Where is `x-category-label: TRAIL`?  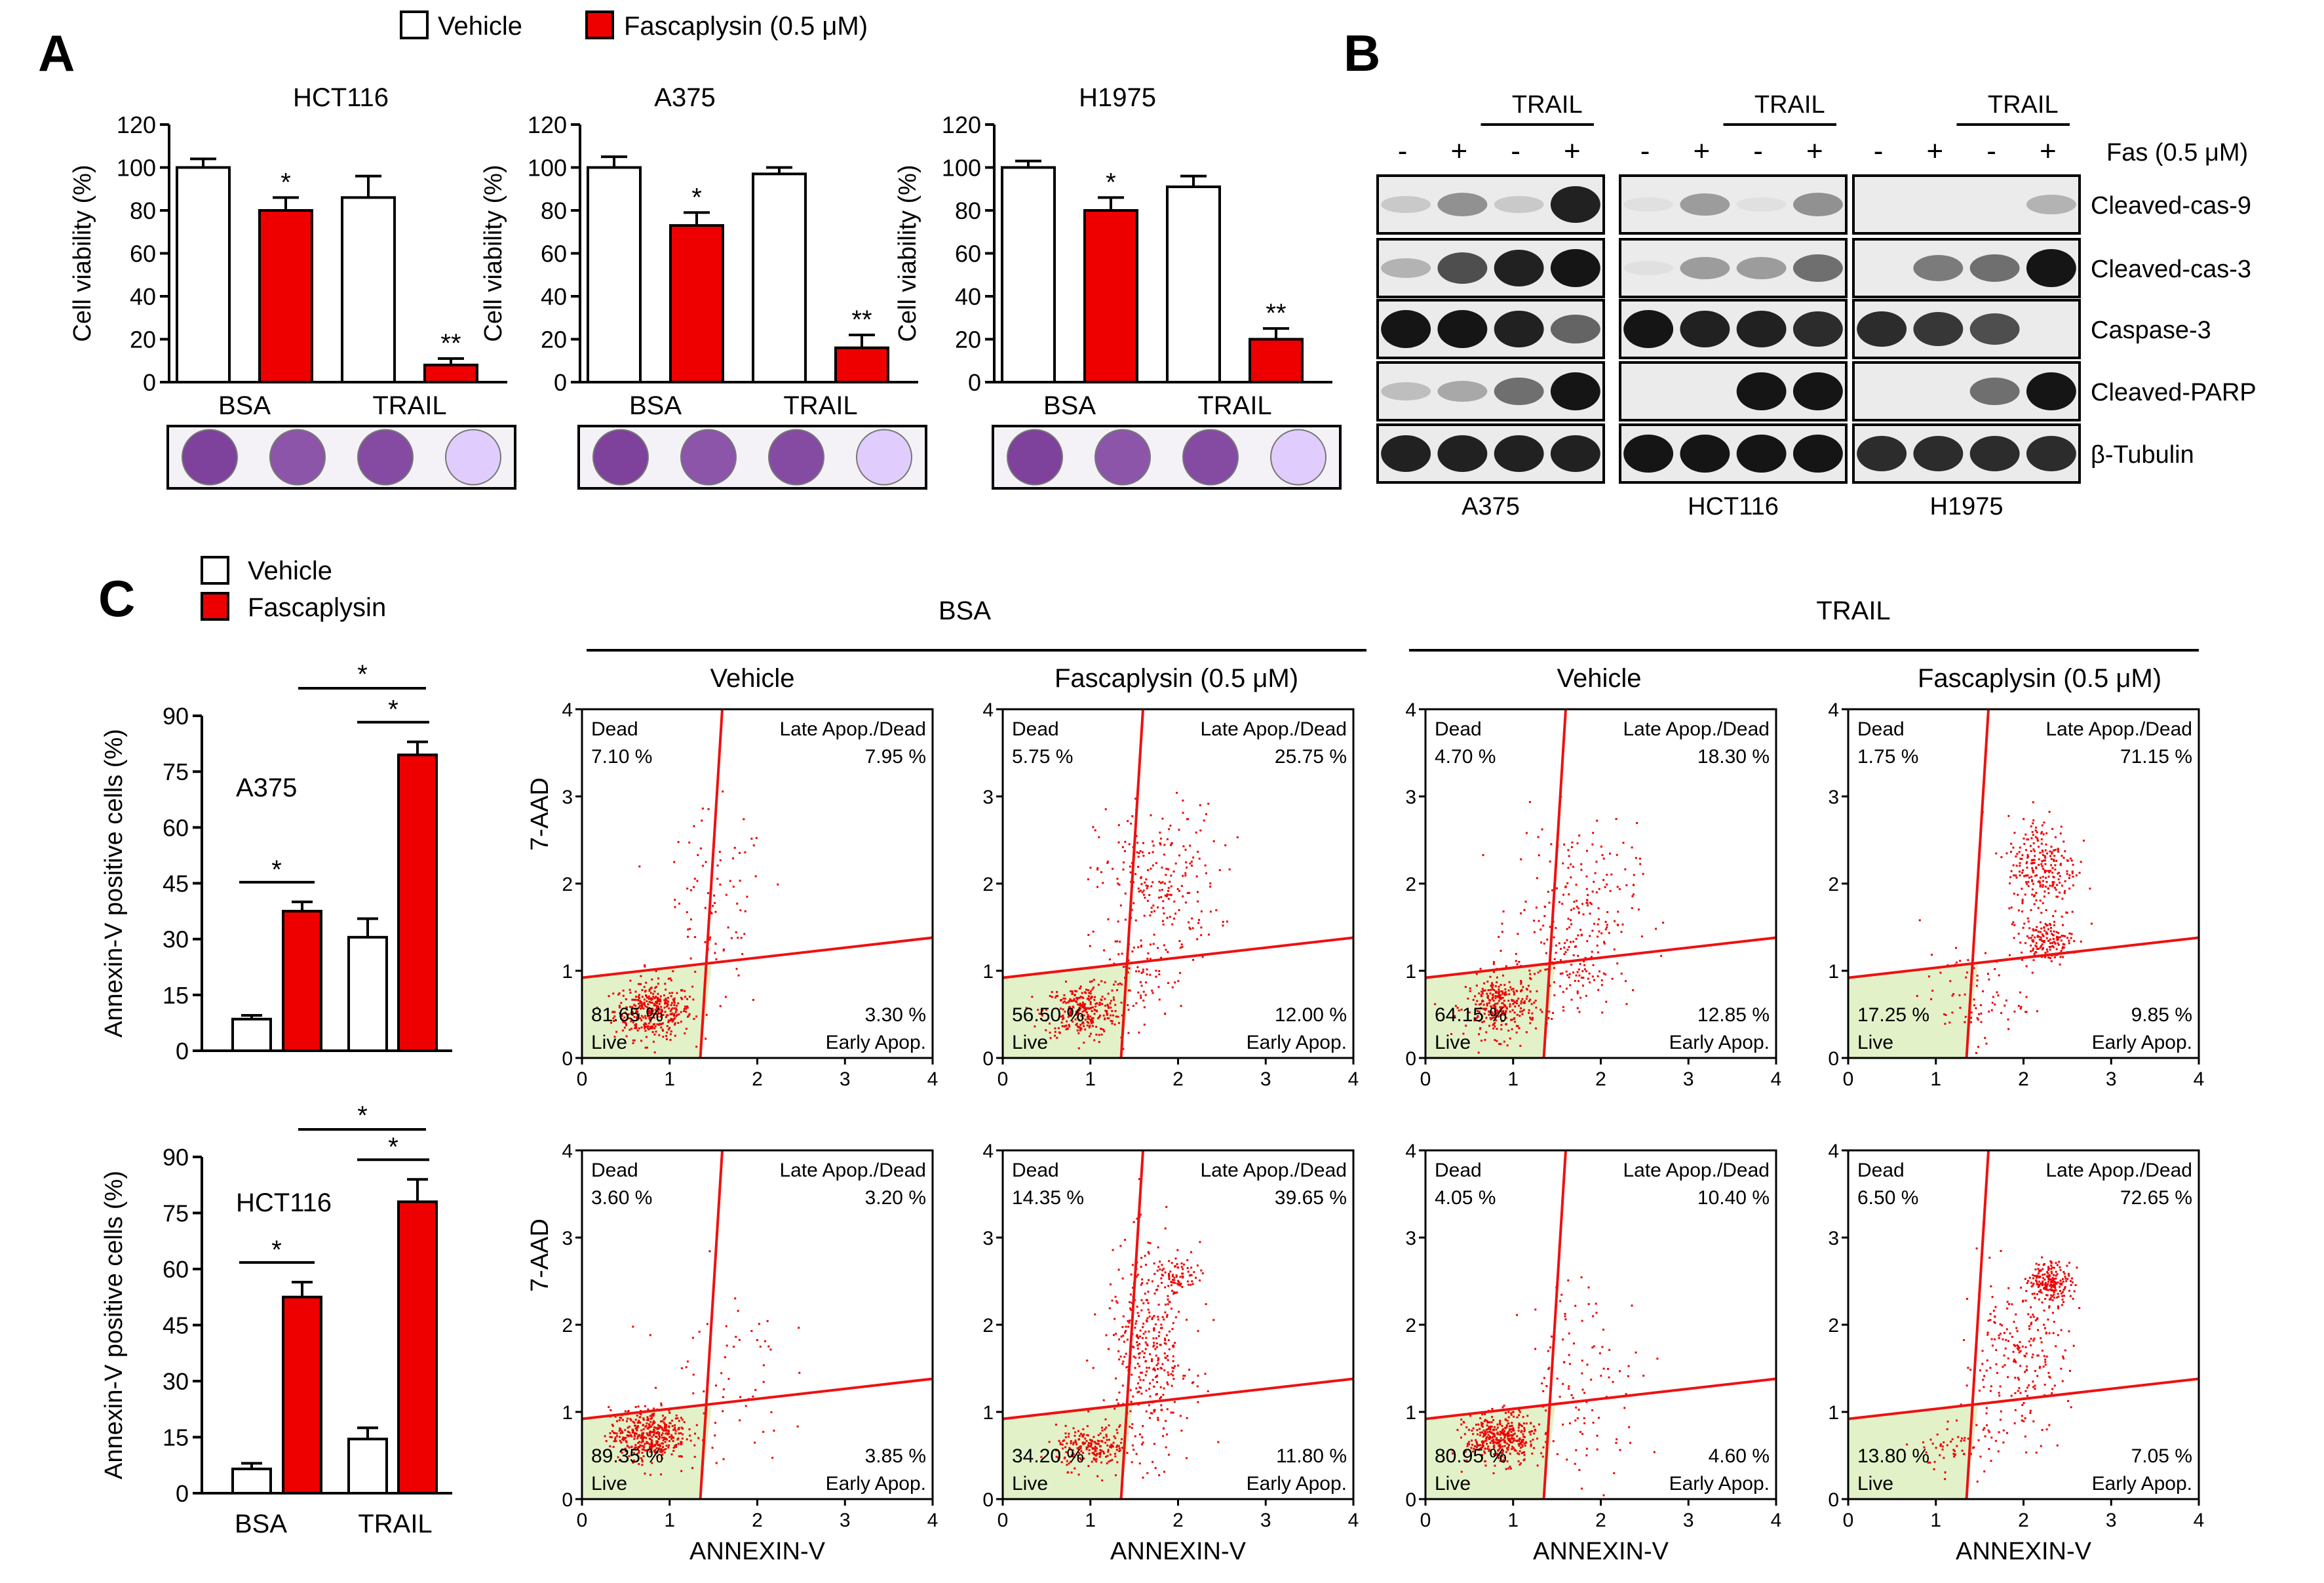
x-category-label: TRAIL is located at coordinates (409, 405).